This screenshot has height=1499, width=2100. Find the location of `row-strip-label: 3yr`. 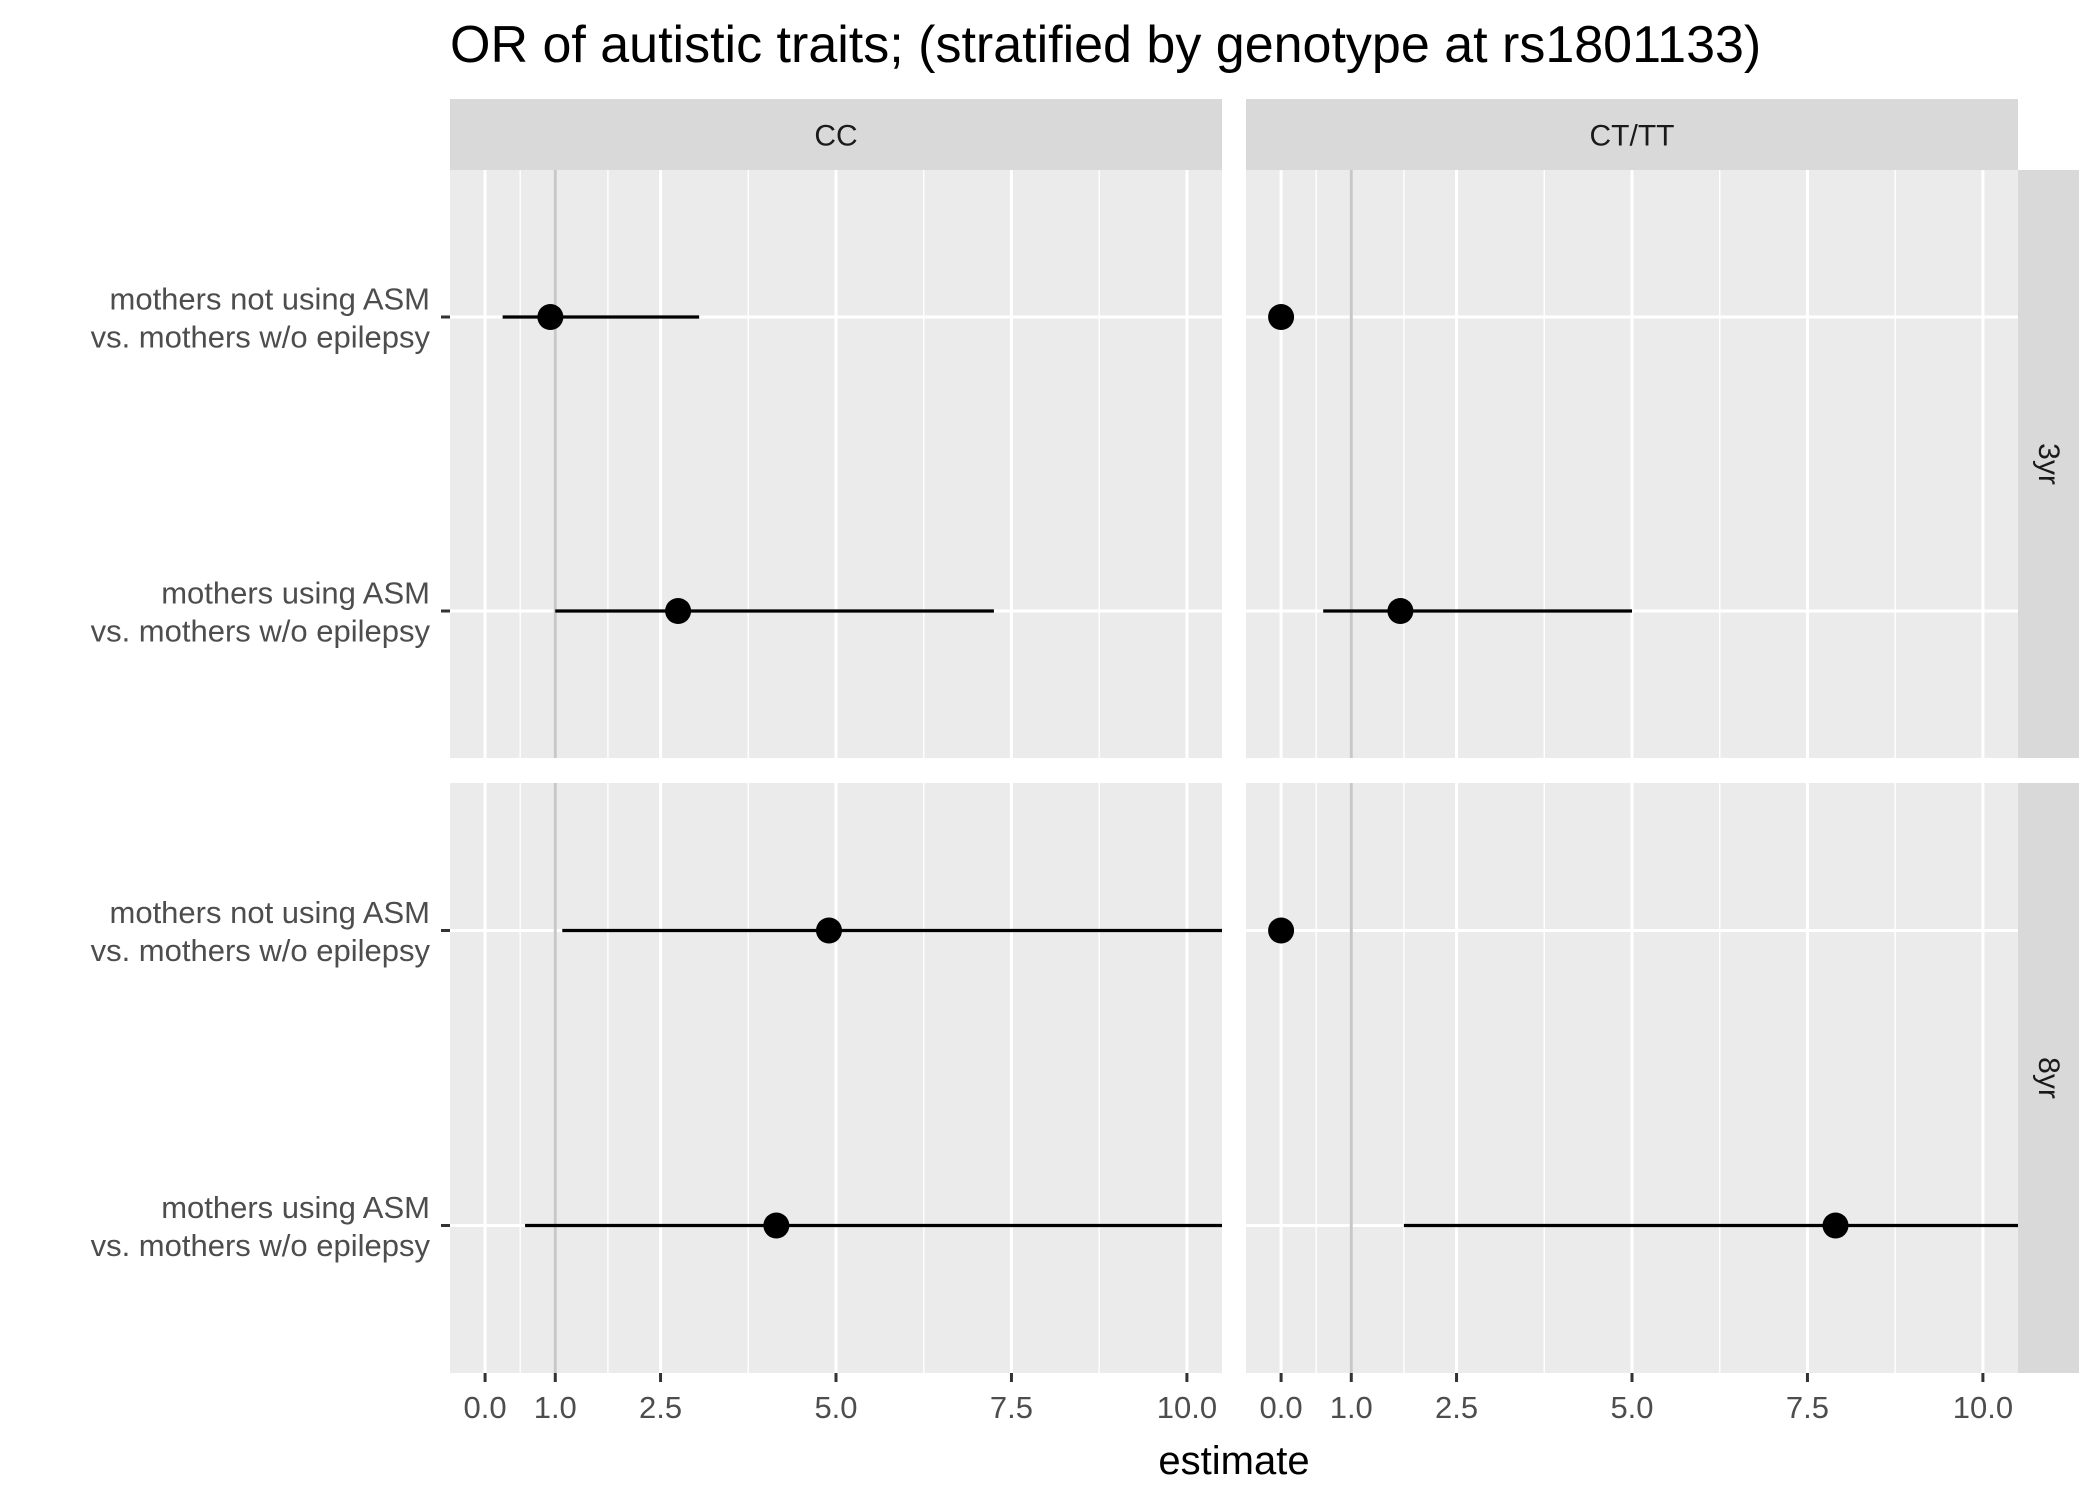

row-strip-label: 3yr is located at coordinates (2048, 464).